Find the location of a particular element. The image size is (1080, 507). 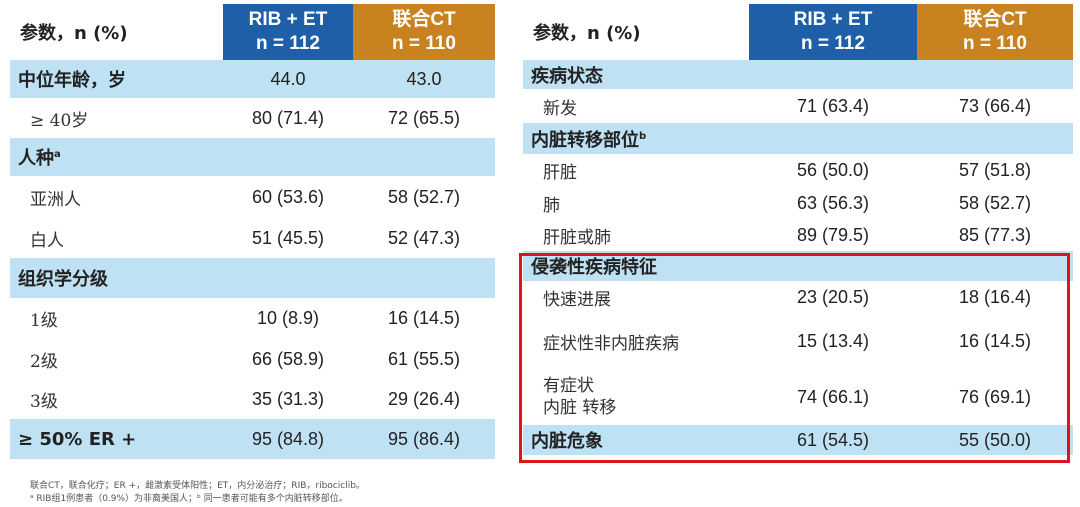

row-label: 组织学分级 is located at coordinates (116, 278).